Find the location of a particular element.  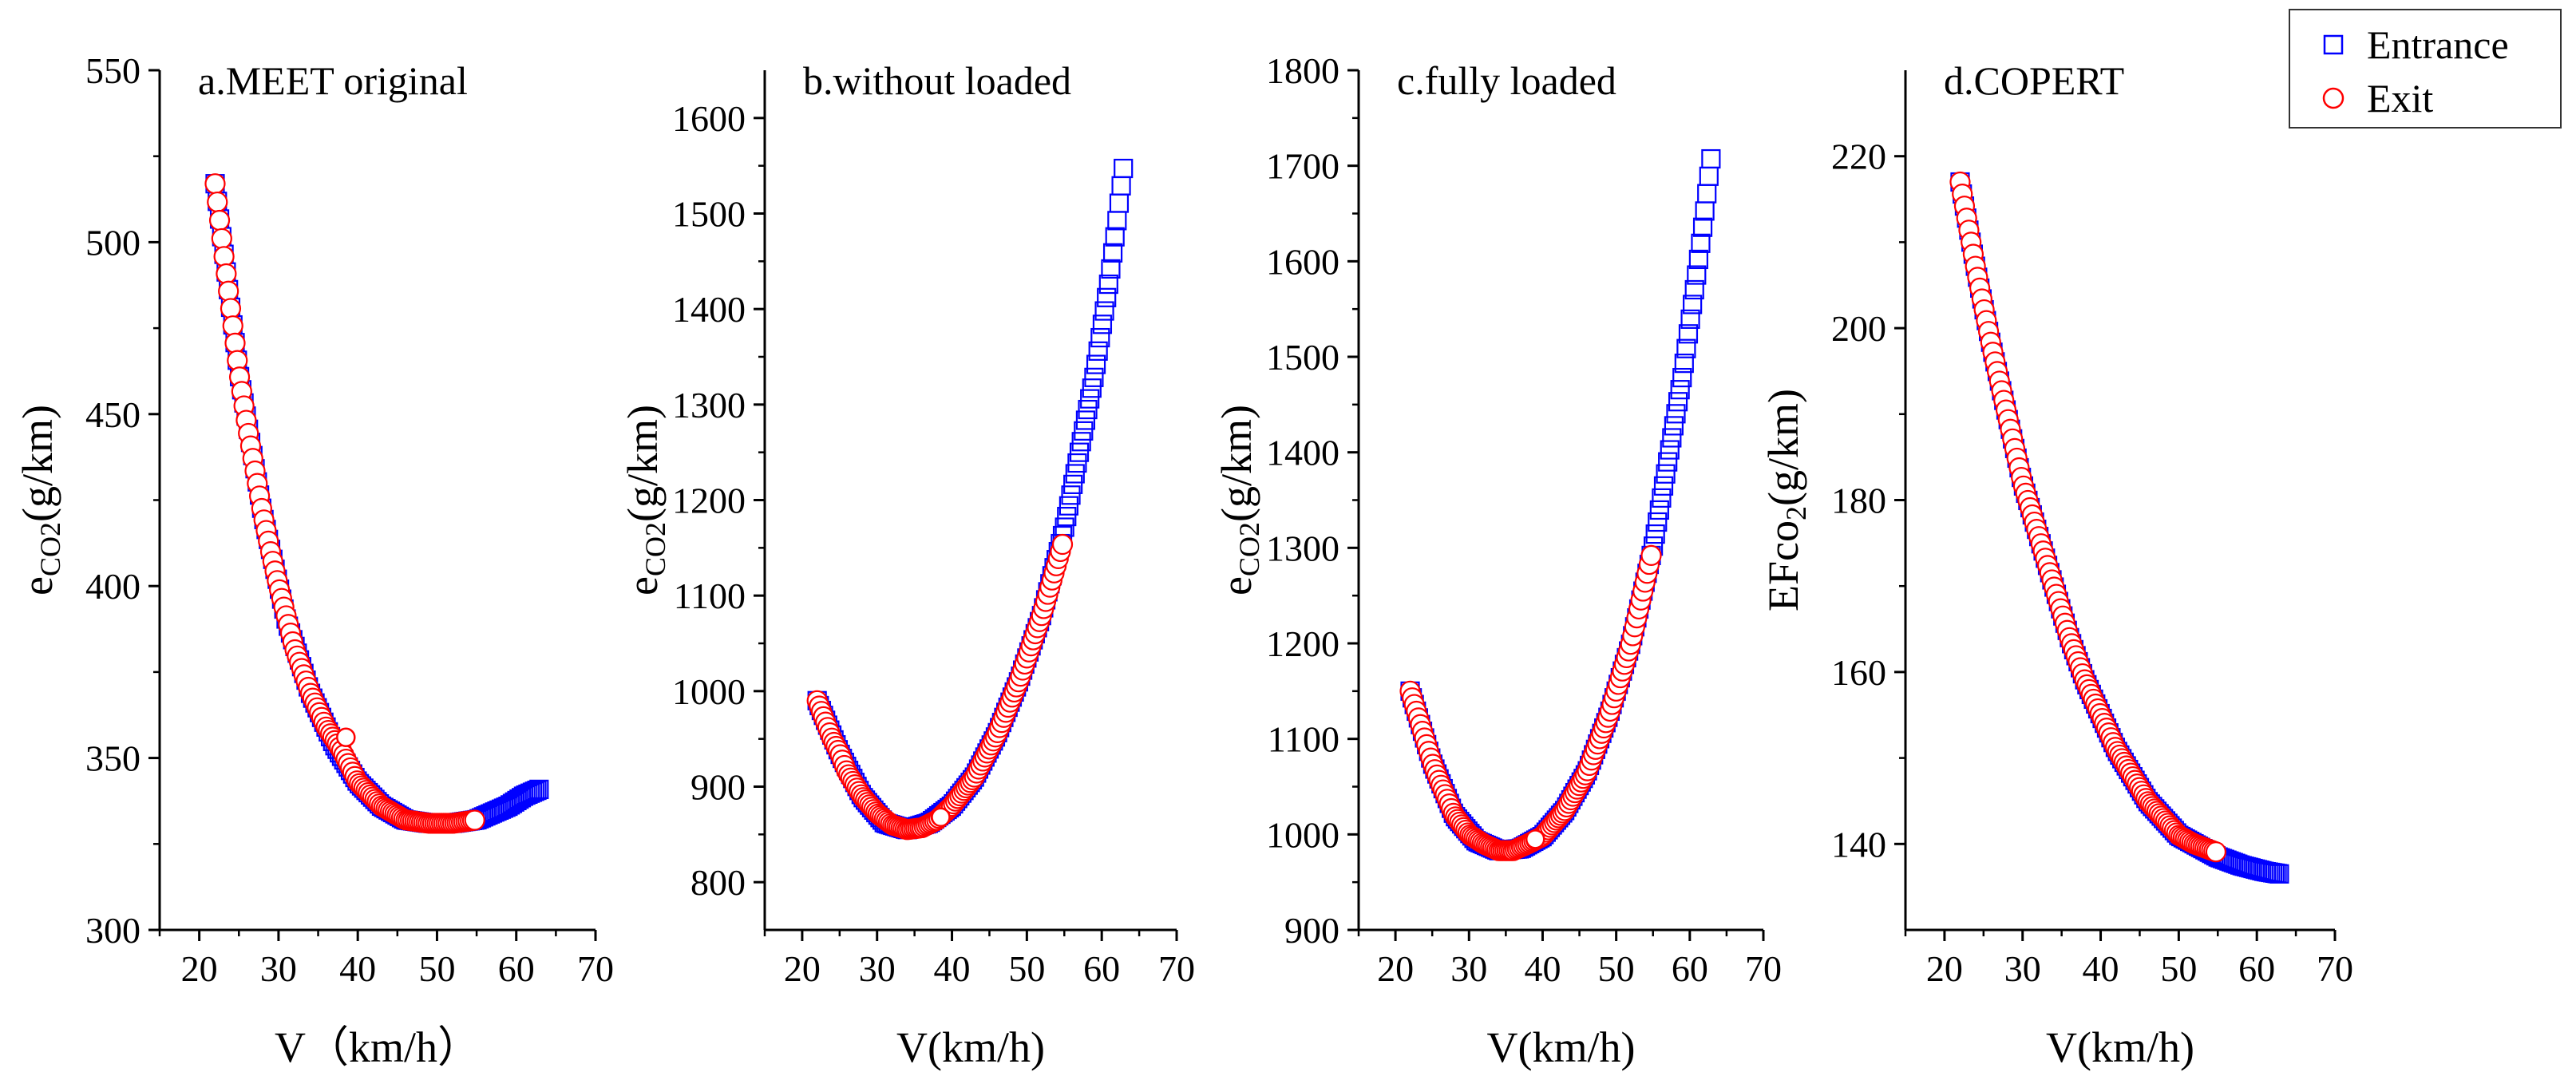

y-tick-label: 800 is located at coordinates (718, 882).